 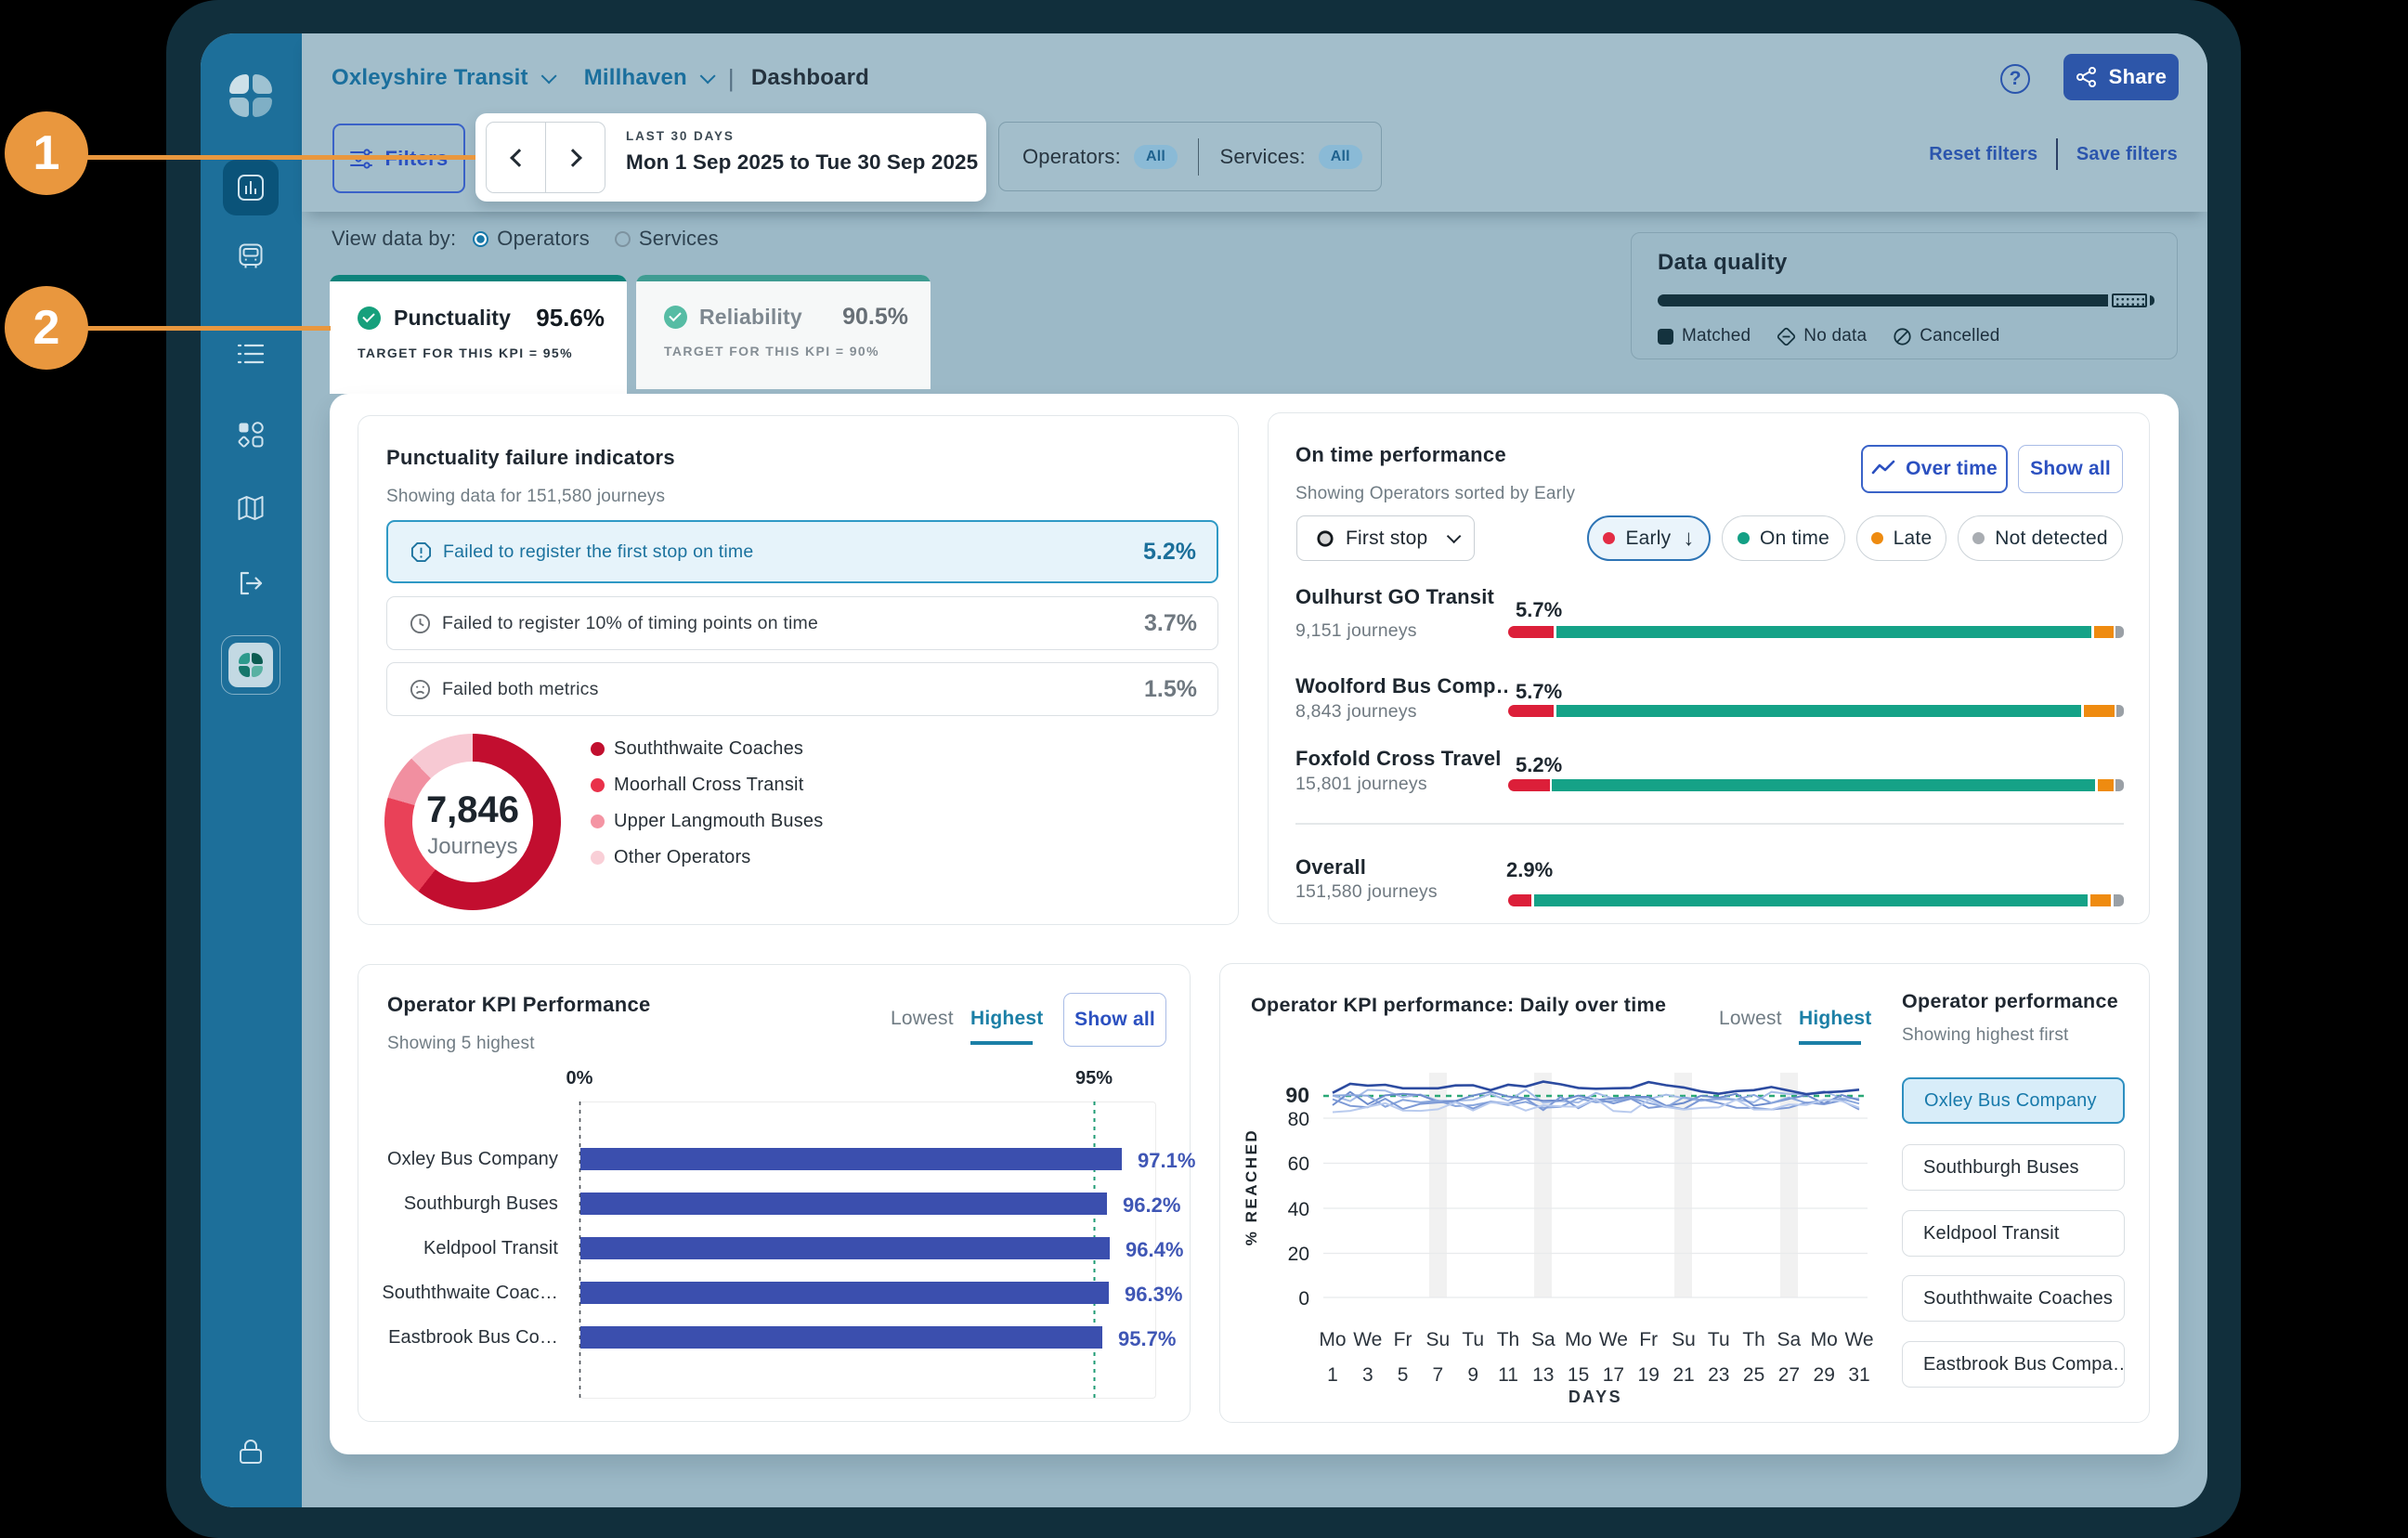 I want to click on svg-text: % REACHED, so click(x=1252, y=1186).